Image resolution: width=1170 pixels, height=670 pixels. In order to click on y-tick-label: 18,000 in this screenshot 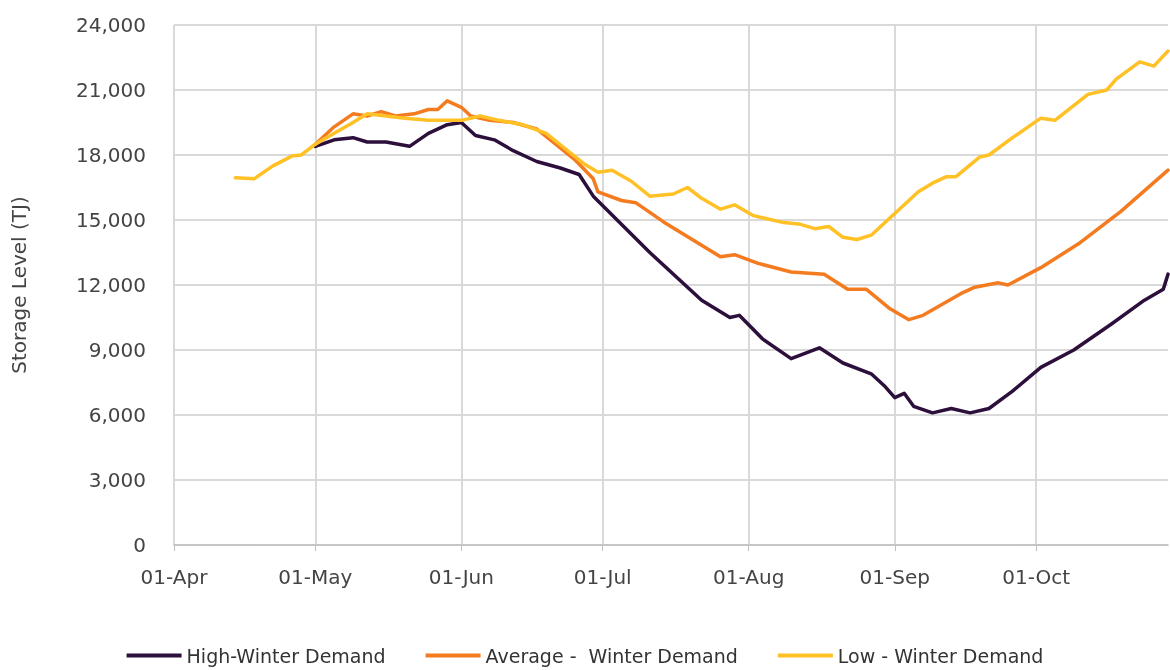, I will do `click(111, 155)`.